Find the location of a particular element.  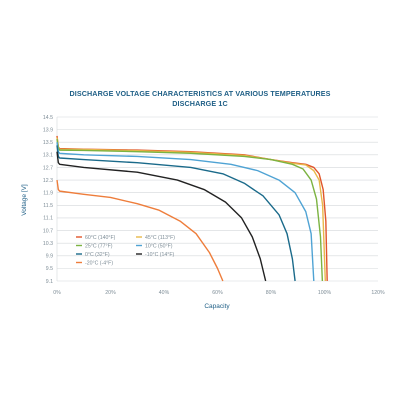

legend-entry: -10°C (14°F) is located at coordinates (160, 255).